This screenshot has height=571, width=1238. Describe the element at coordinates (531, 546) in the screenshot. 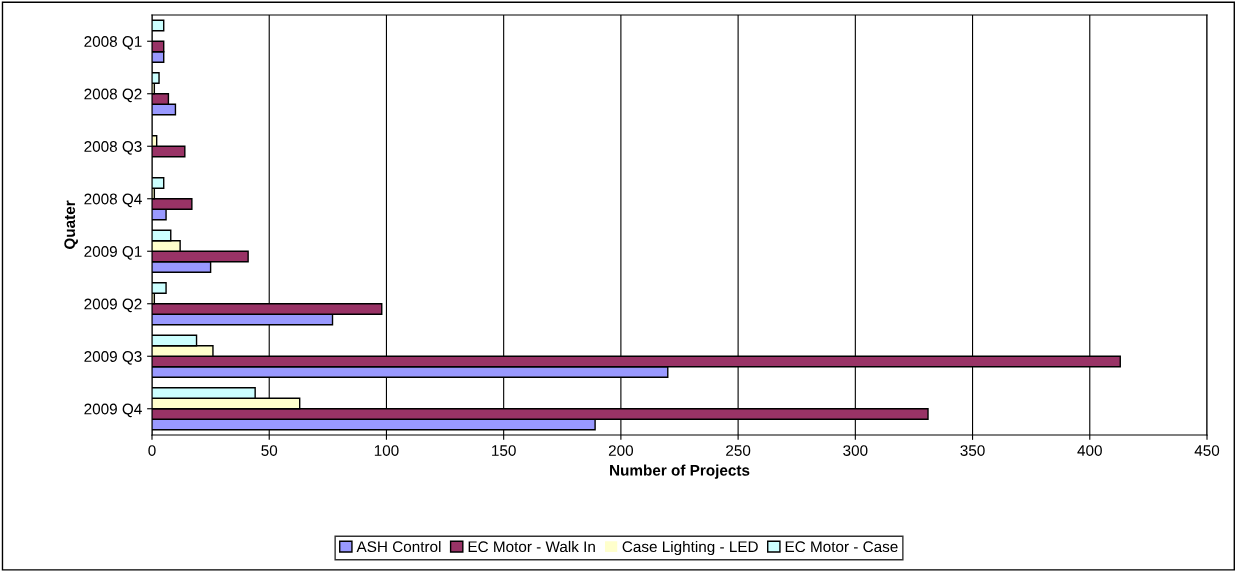

I see `legend-label: EC Motor - Walk In` at that location.